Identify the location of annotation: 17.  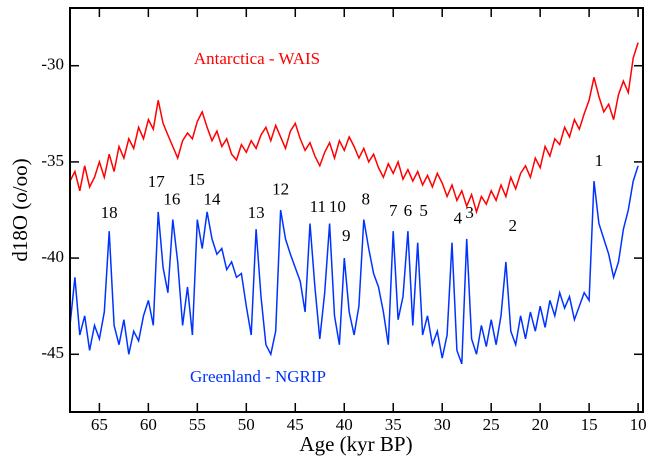
(157, 181).